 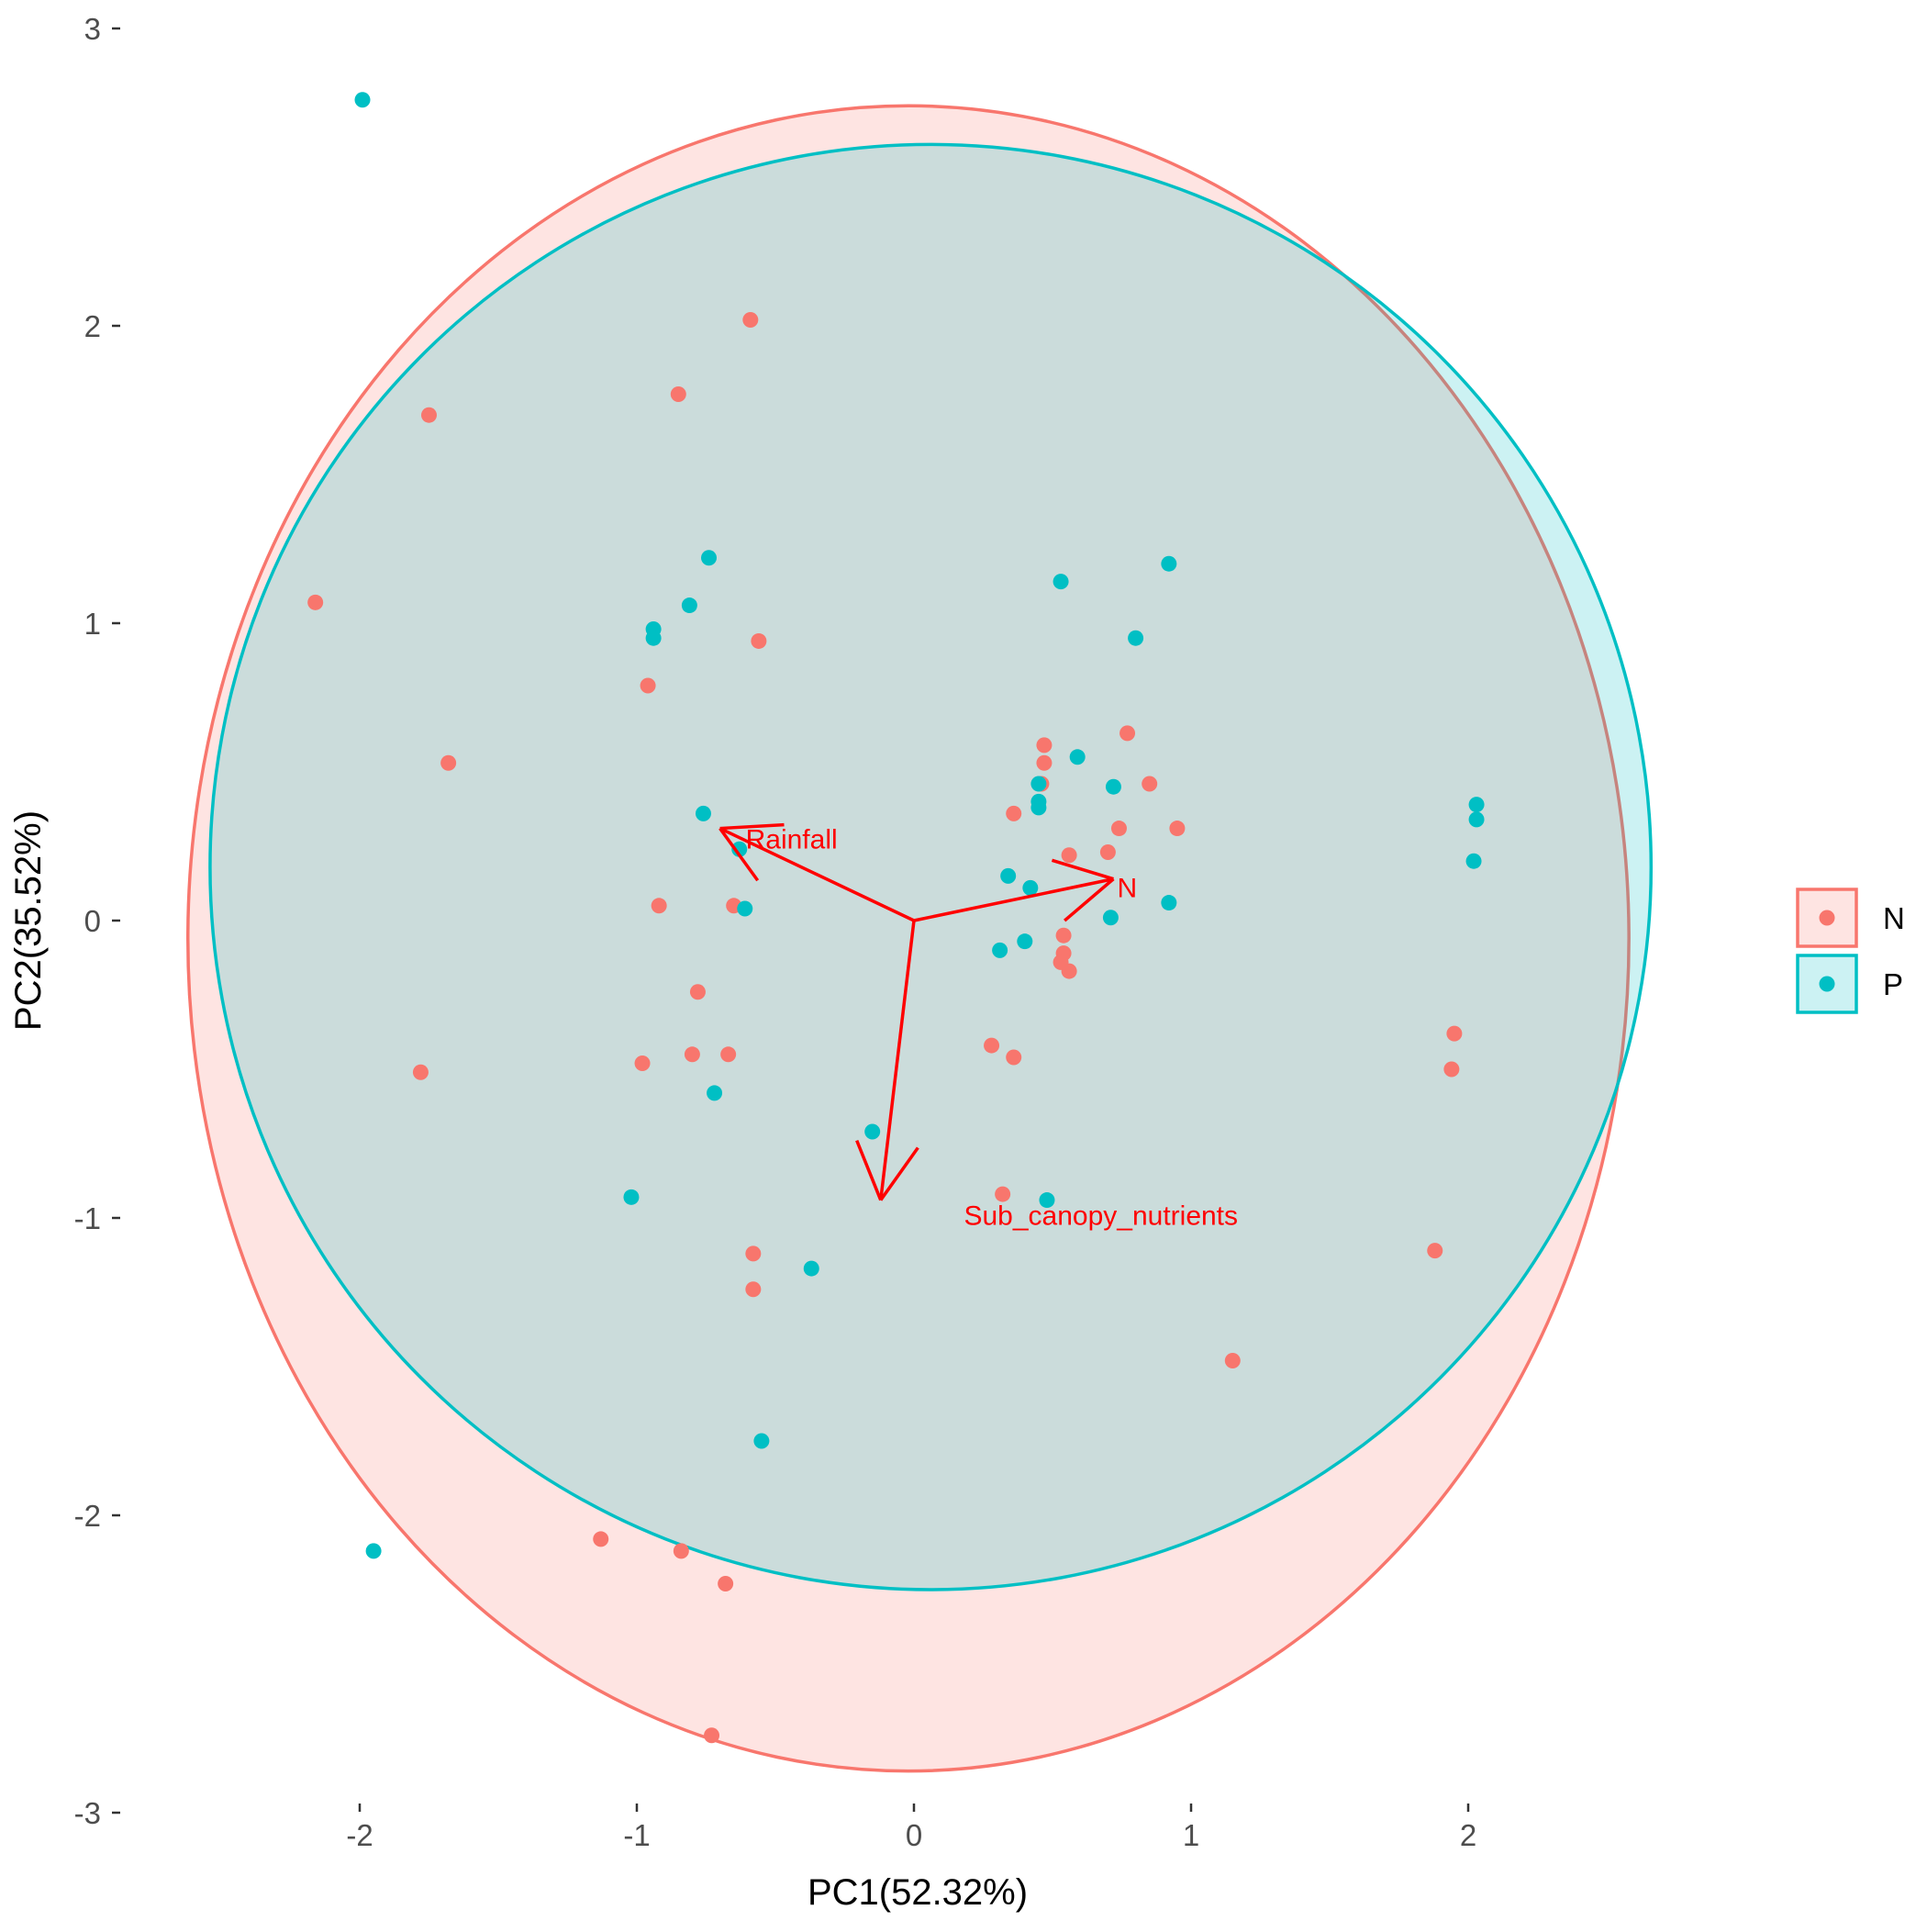 What do you see at coordinates (1046, 1076) in the screenshot?
I see `vector-Sub_canopy_nutrients: Sub_canopy_nutrients` at bounding box center [1046, 1076].